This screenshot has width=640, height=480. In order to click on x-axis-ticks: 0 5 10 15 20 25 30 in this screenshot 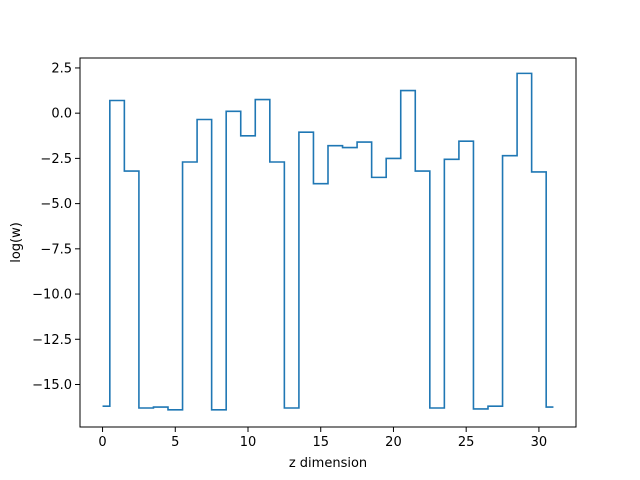, I will do `click(322, 438)`.